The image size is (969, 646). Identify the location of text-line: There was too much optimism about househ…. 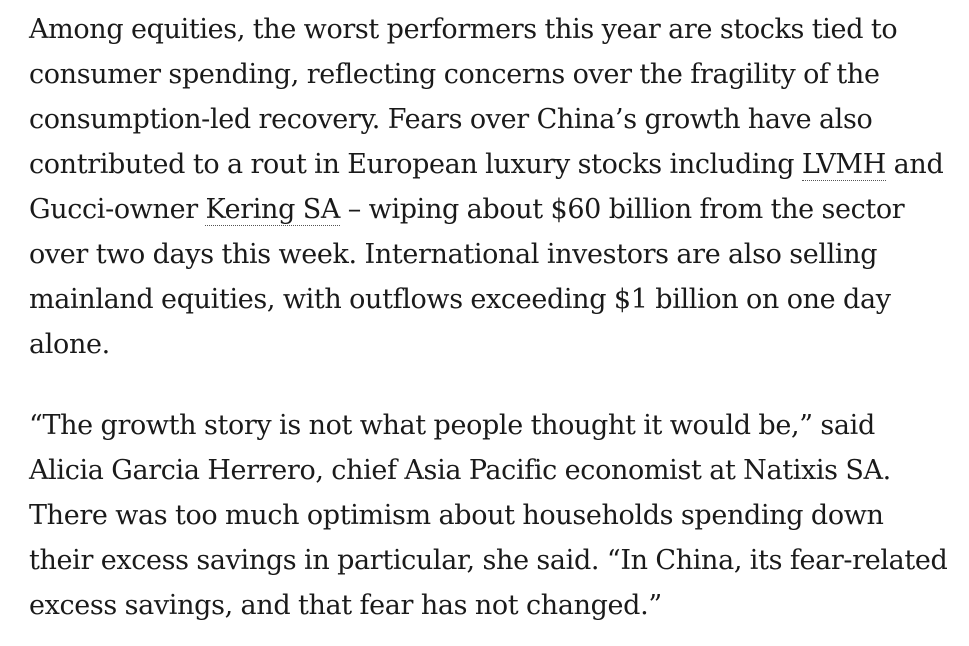
(456, 515).